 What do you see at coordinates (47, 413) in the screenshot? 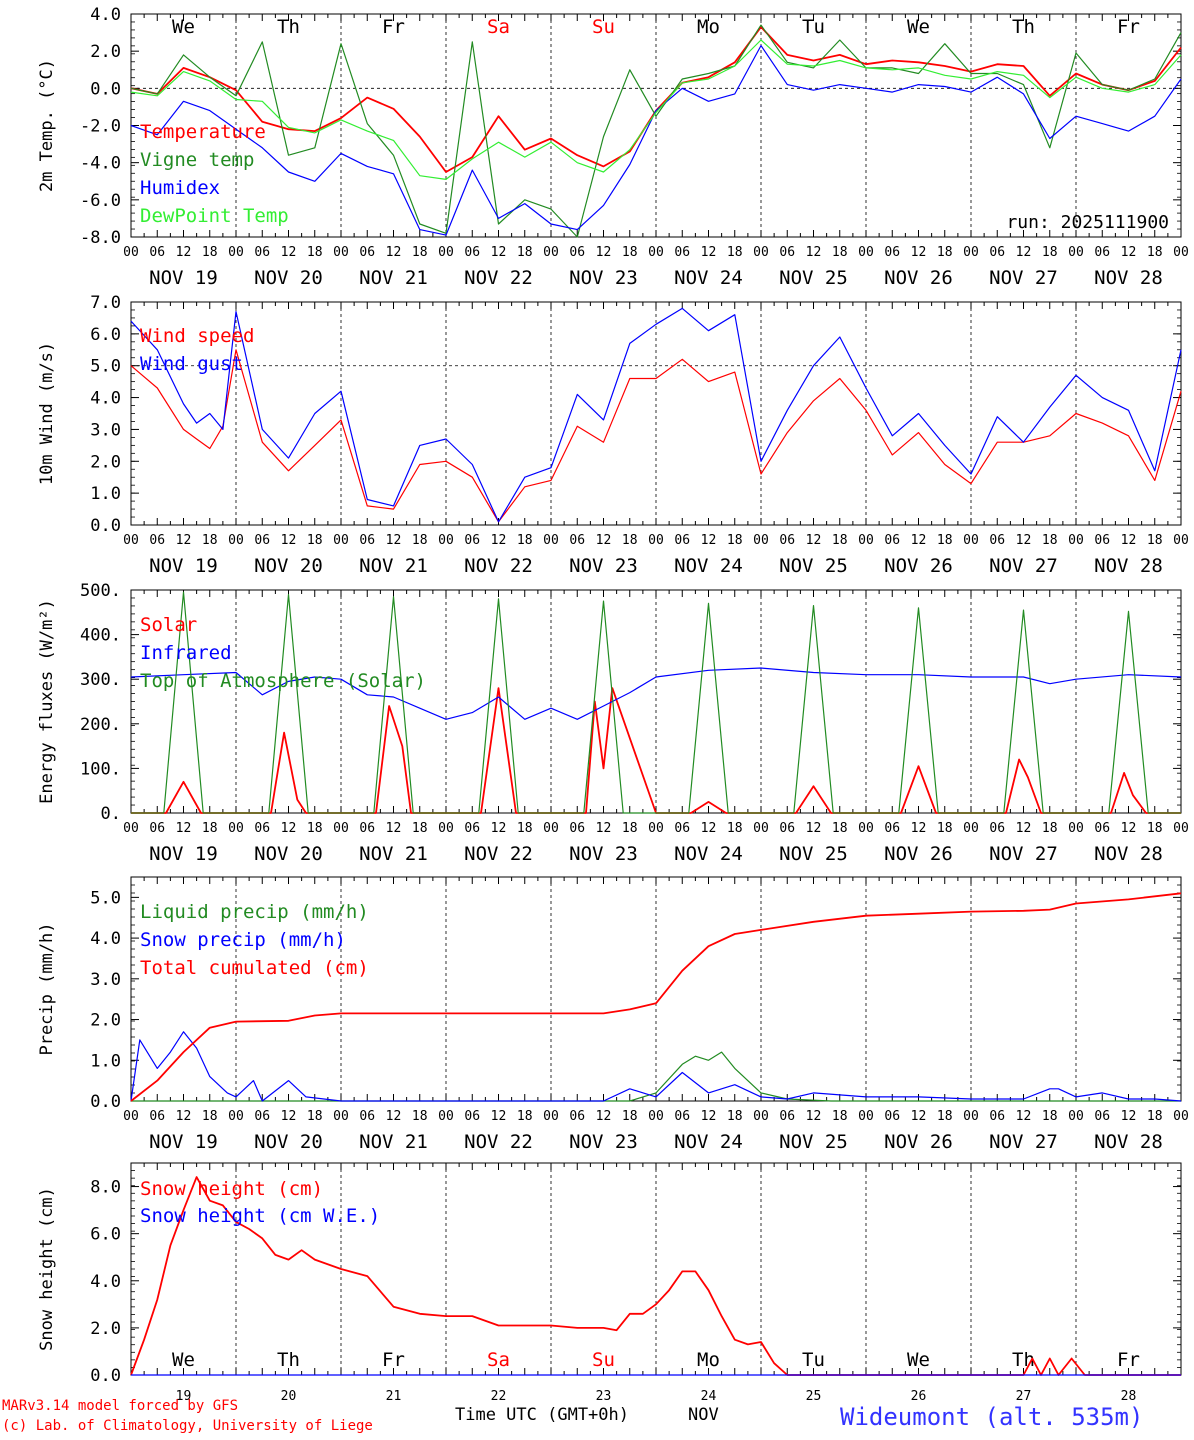
I see `y-axis-title: 10m Wind (m/s)` at bounding box center [47, 413].